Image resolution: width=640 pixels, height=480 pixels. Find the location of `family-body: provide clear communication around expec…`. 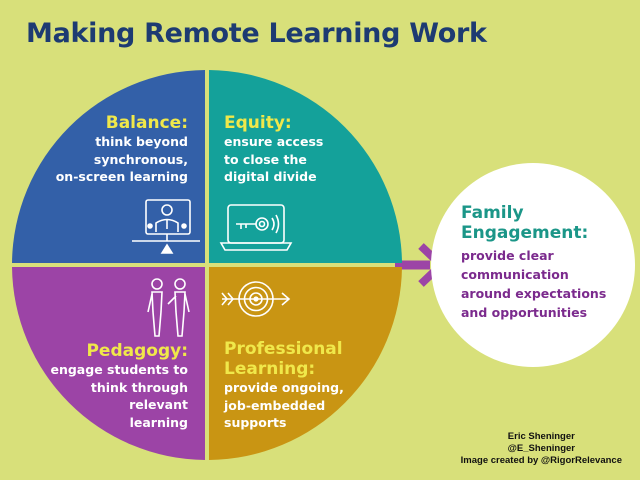

family-body: provide clear communication around expec… is located at coordinates (534, 284).